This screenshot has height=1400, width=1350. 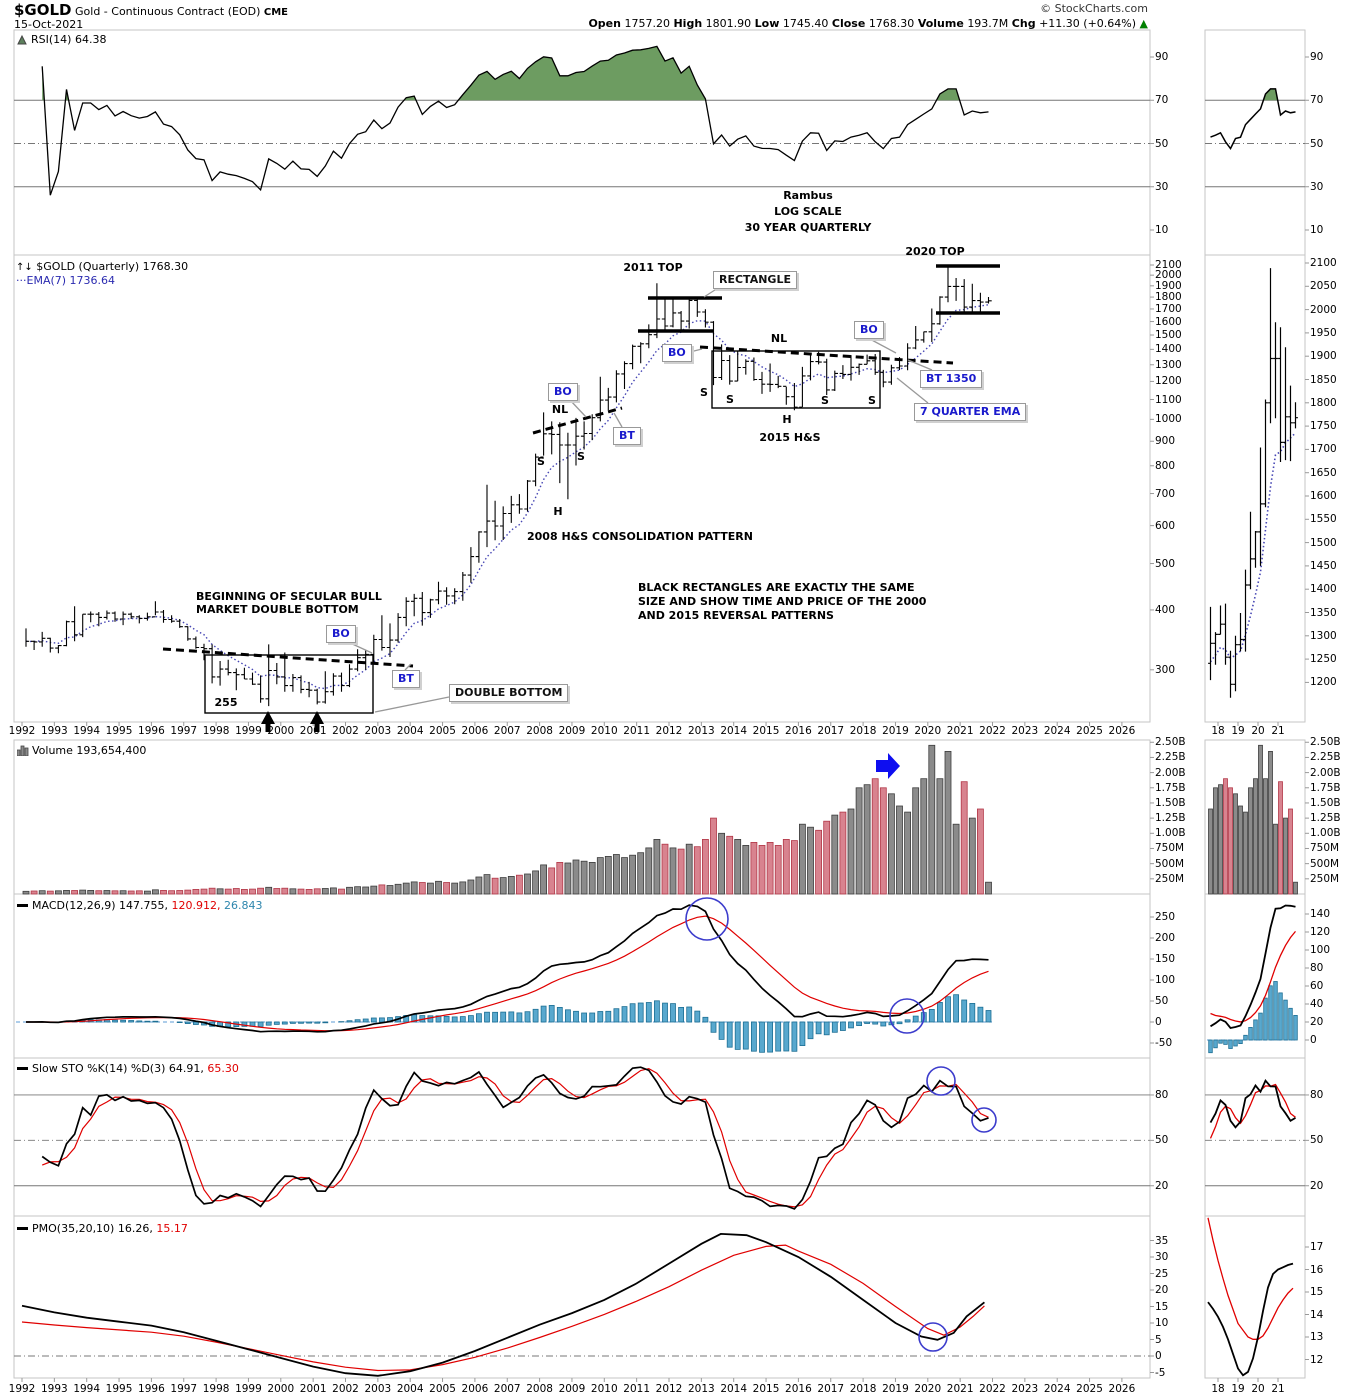 I want to click on axis-label: 1.75B, so click(x=1170, y=787).